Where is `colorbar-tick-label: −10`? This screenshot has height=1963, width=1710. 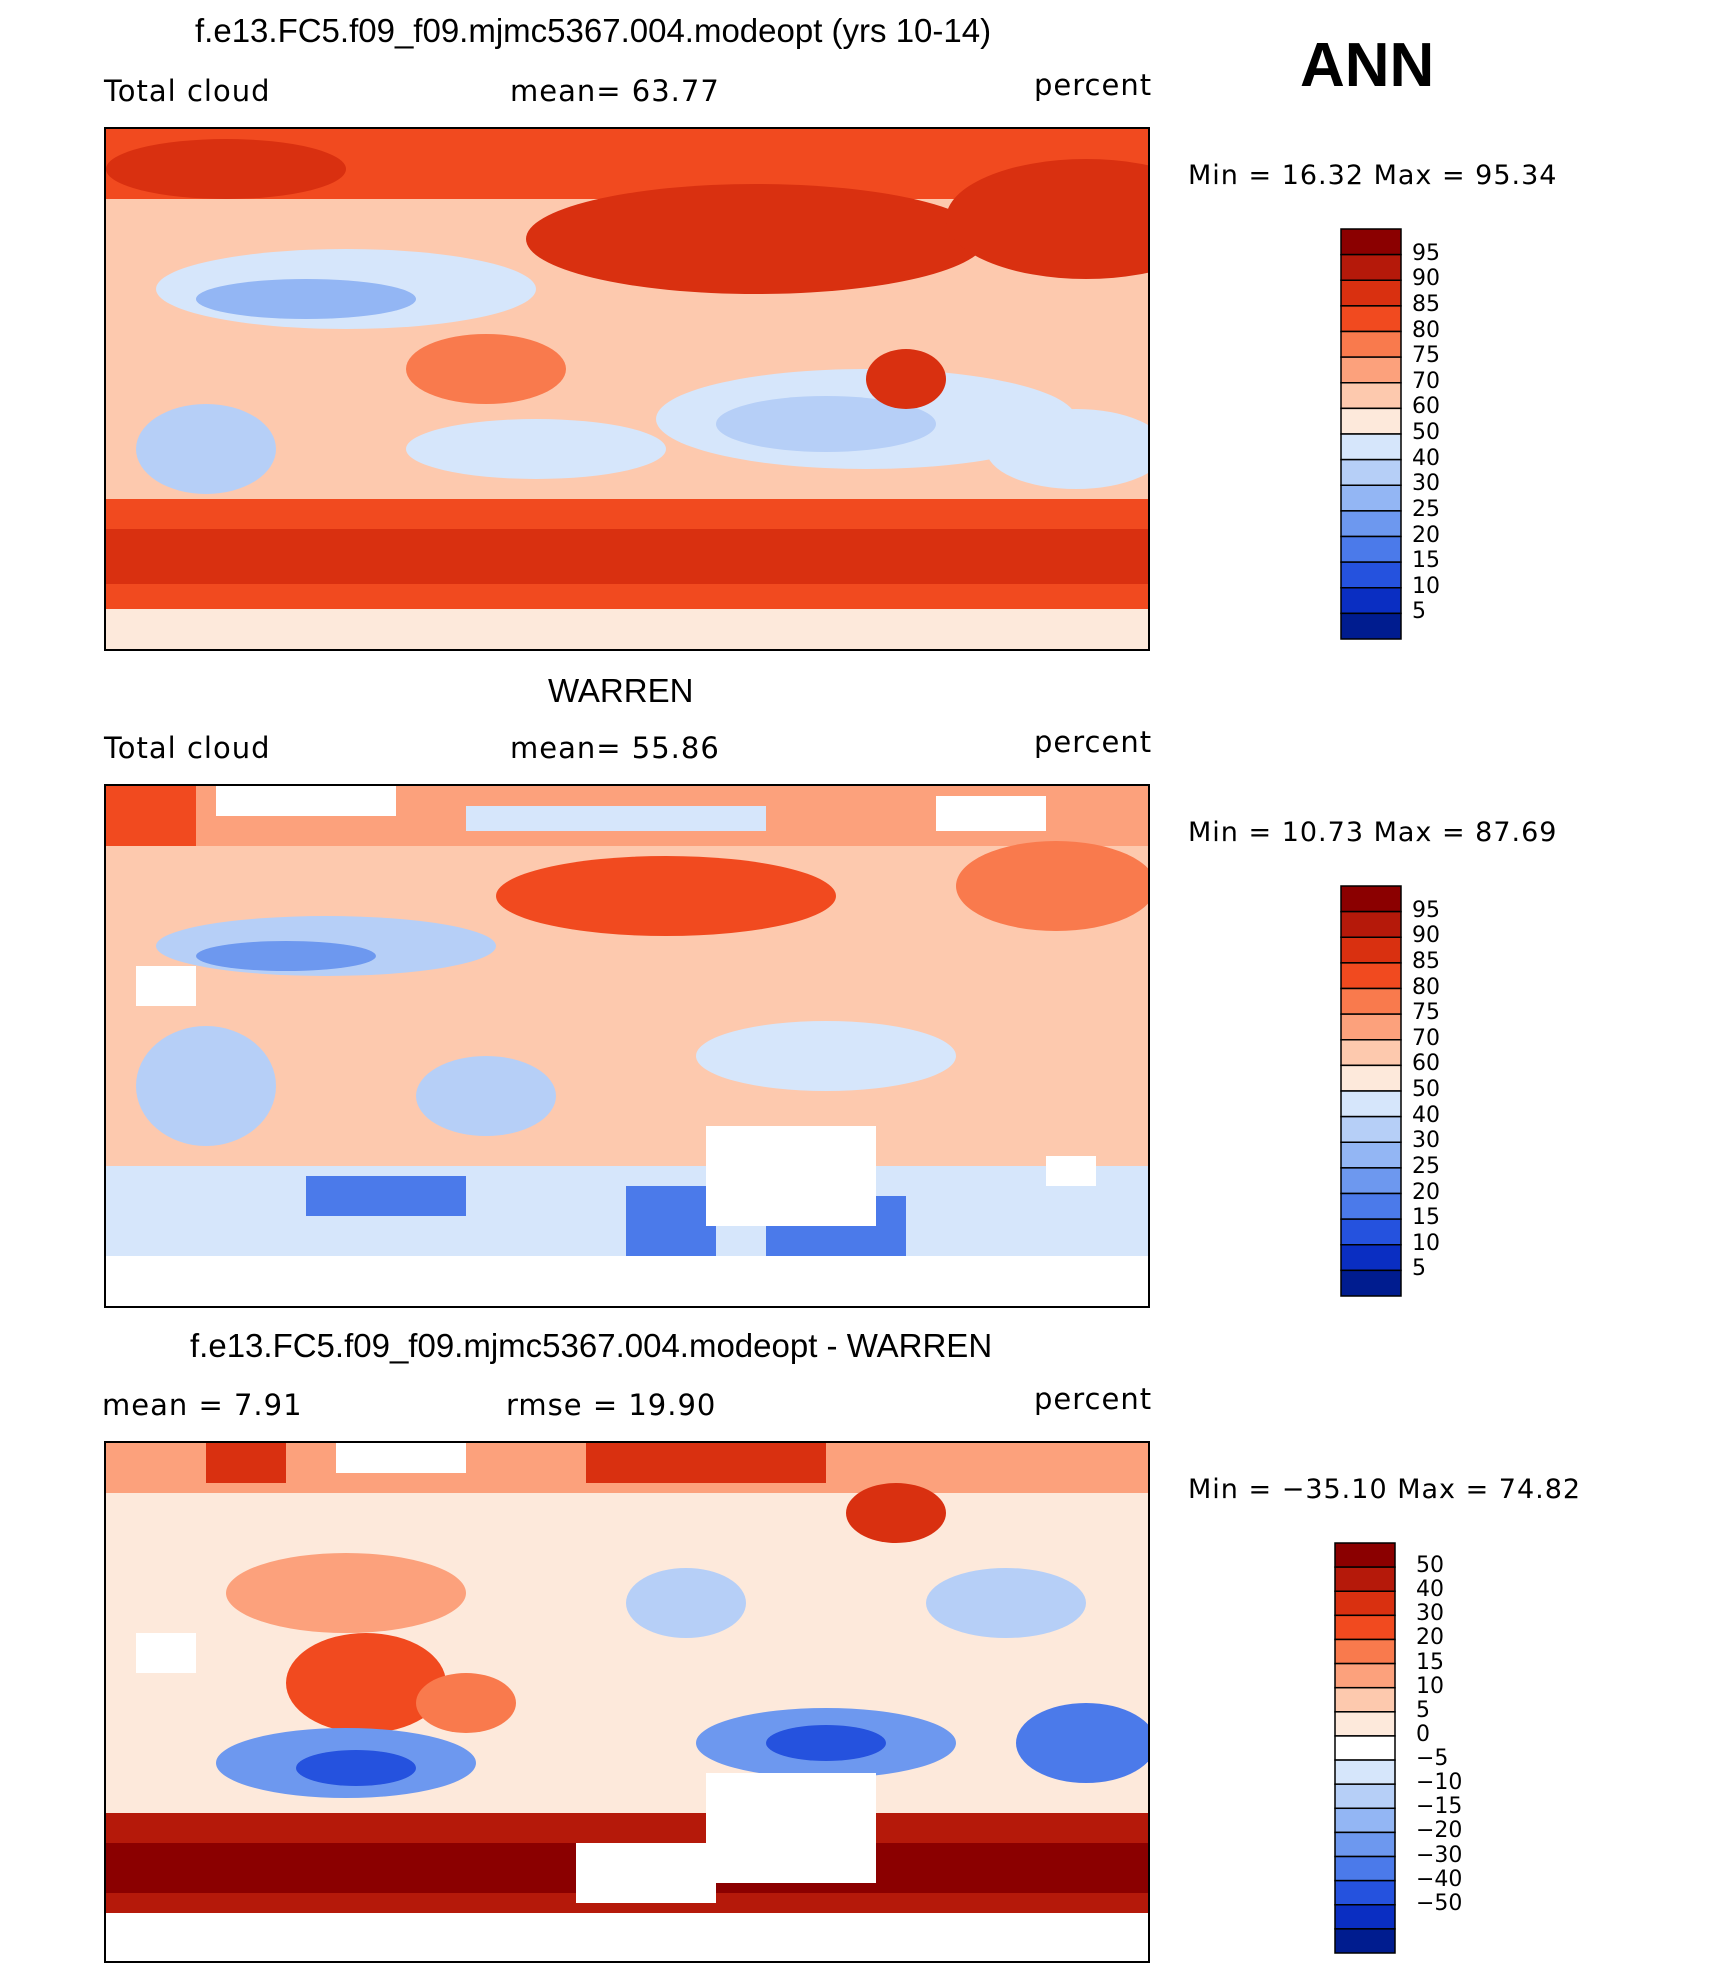 colorbar-tick-label: −10 is located at coordinates (1439, 1783).